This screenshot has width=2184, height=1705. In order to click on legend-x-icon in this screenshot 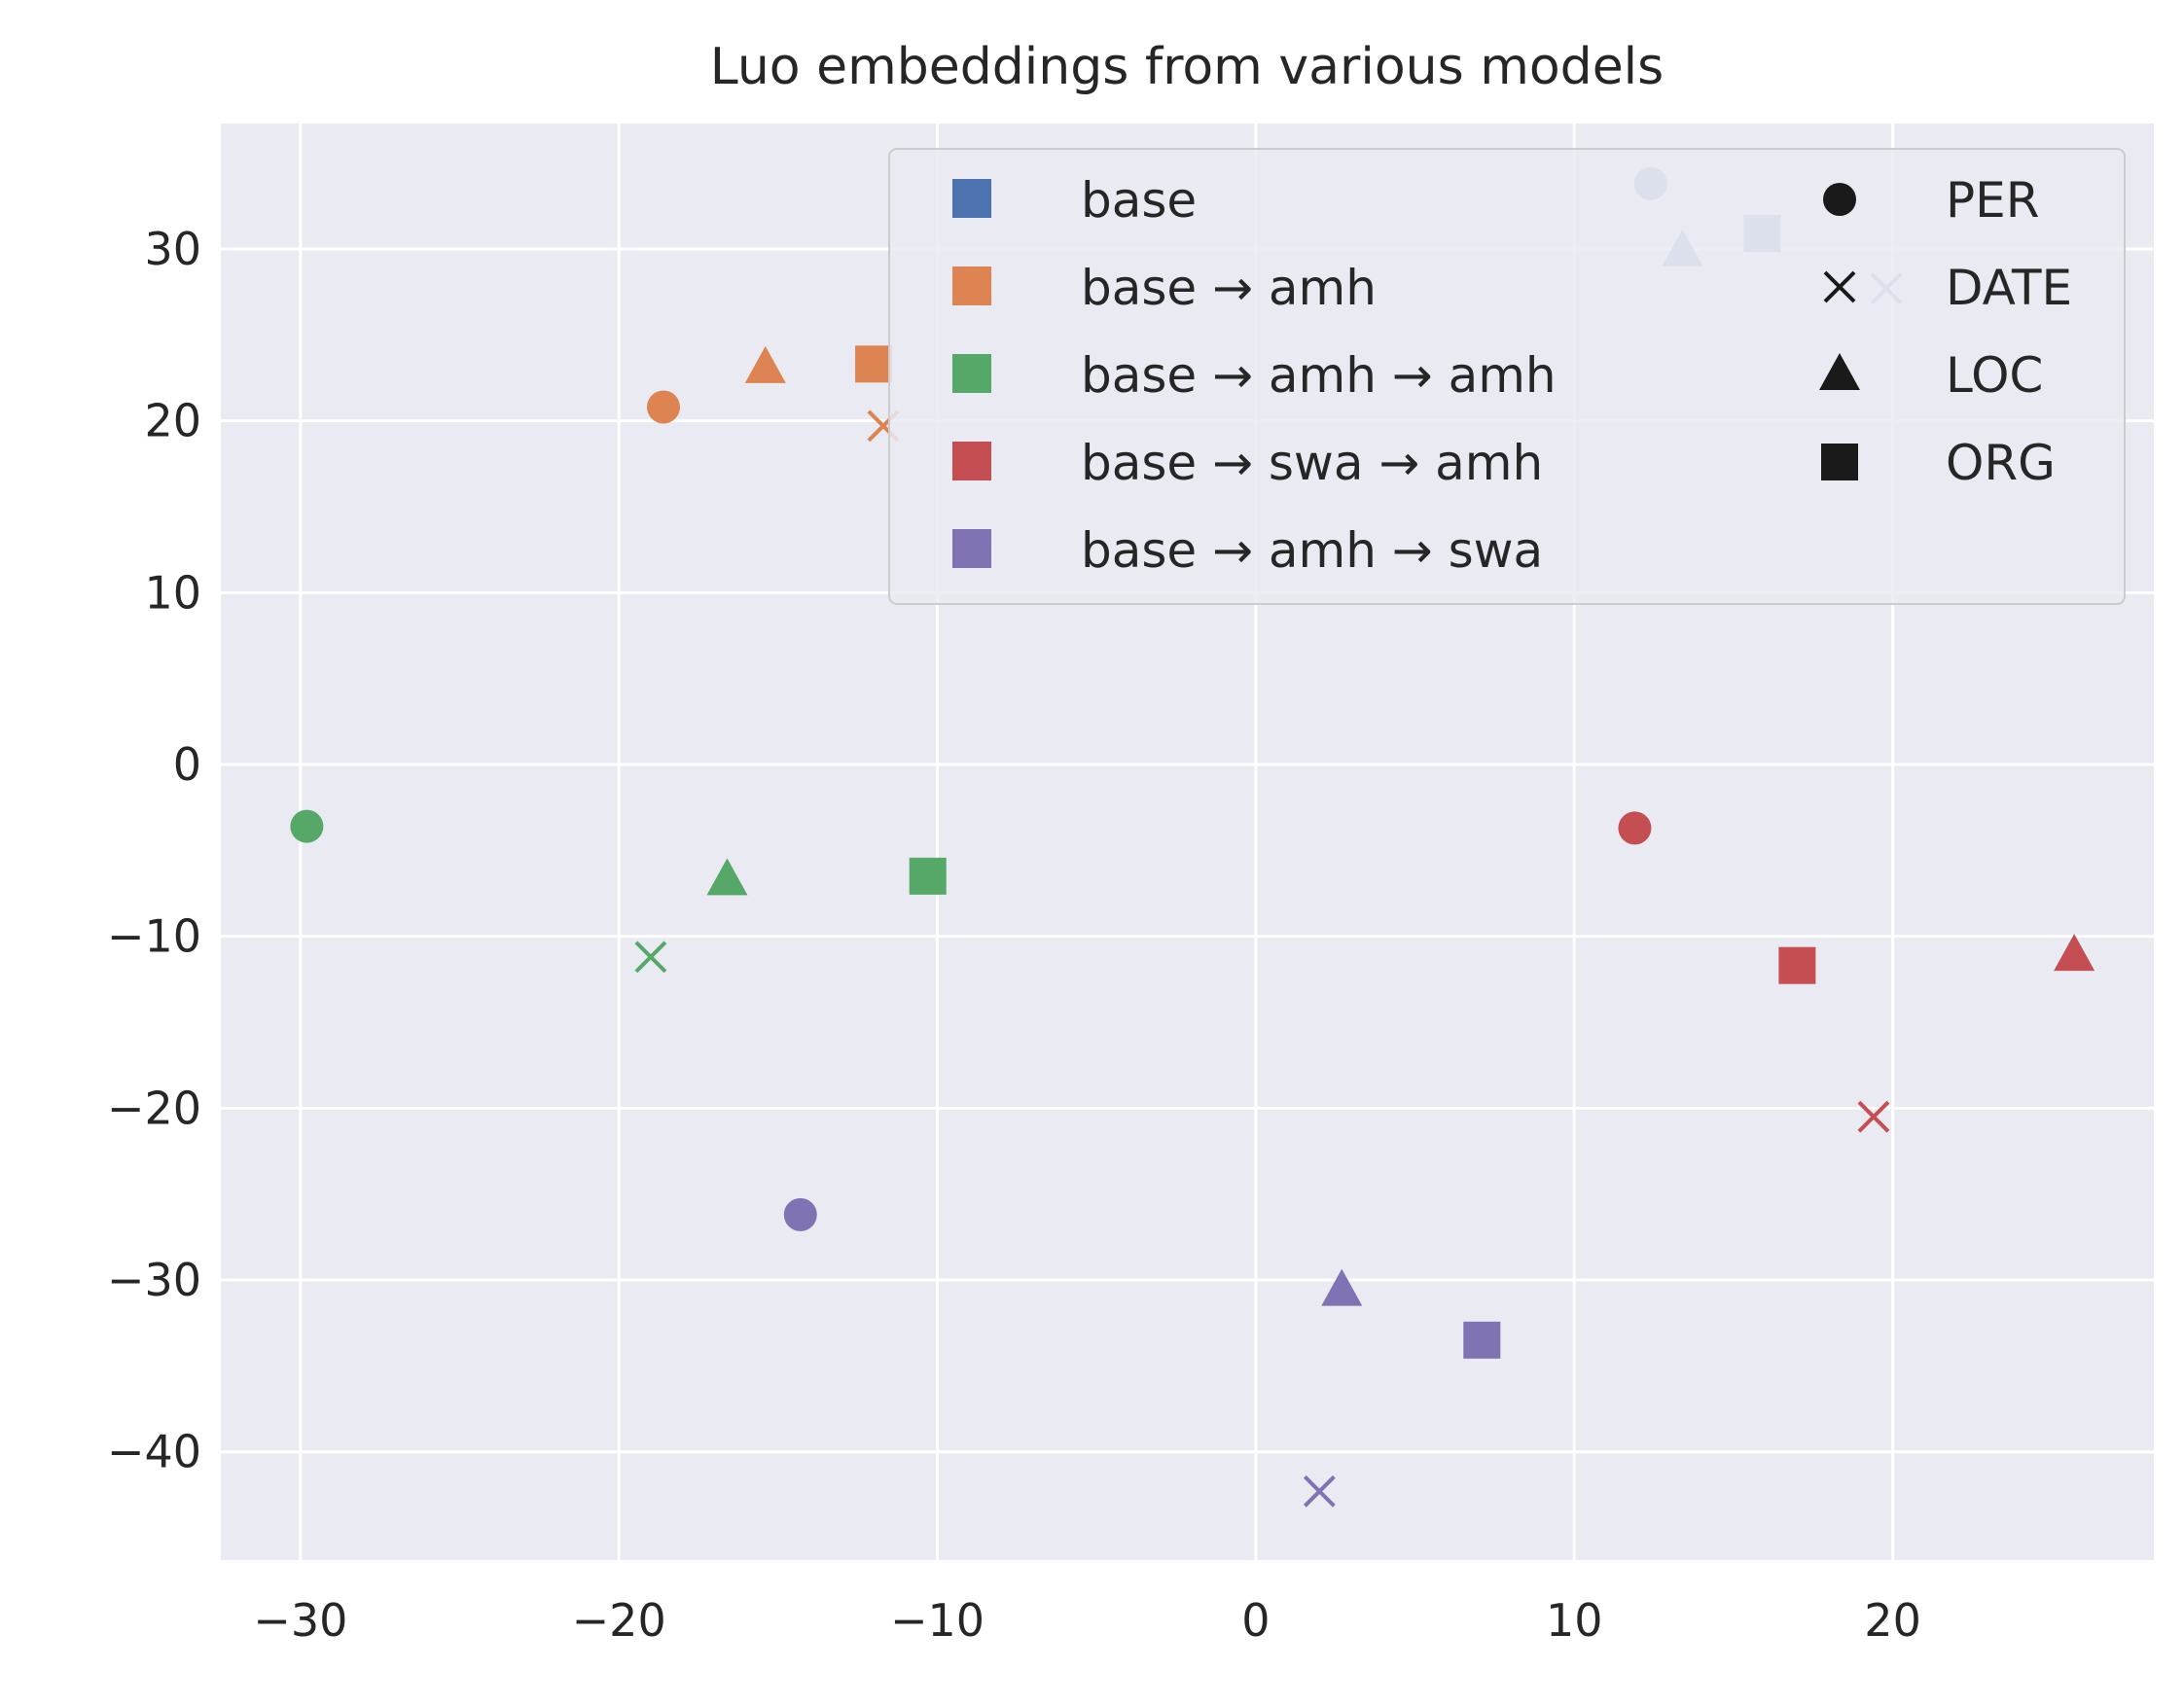, I will do `click(1839, 286)`.